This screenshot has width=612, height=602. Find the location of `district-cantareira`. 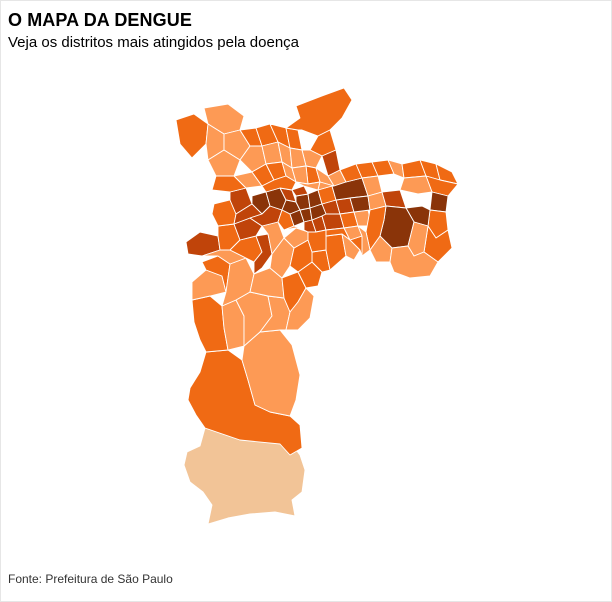

district-cantareira is located at coordinates (319, 112).